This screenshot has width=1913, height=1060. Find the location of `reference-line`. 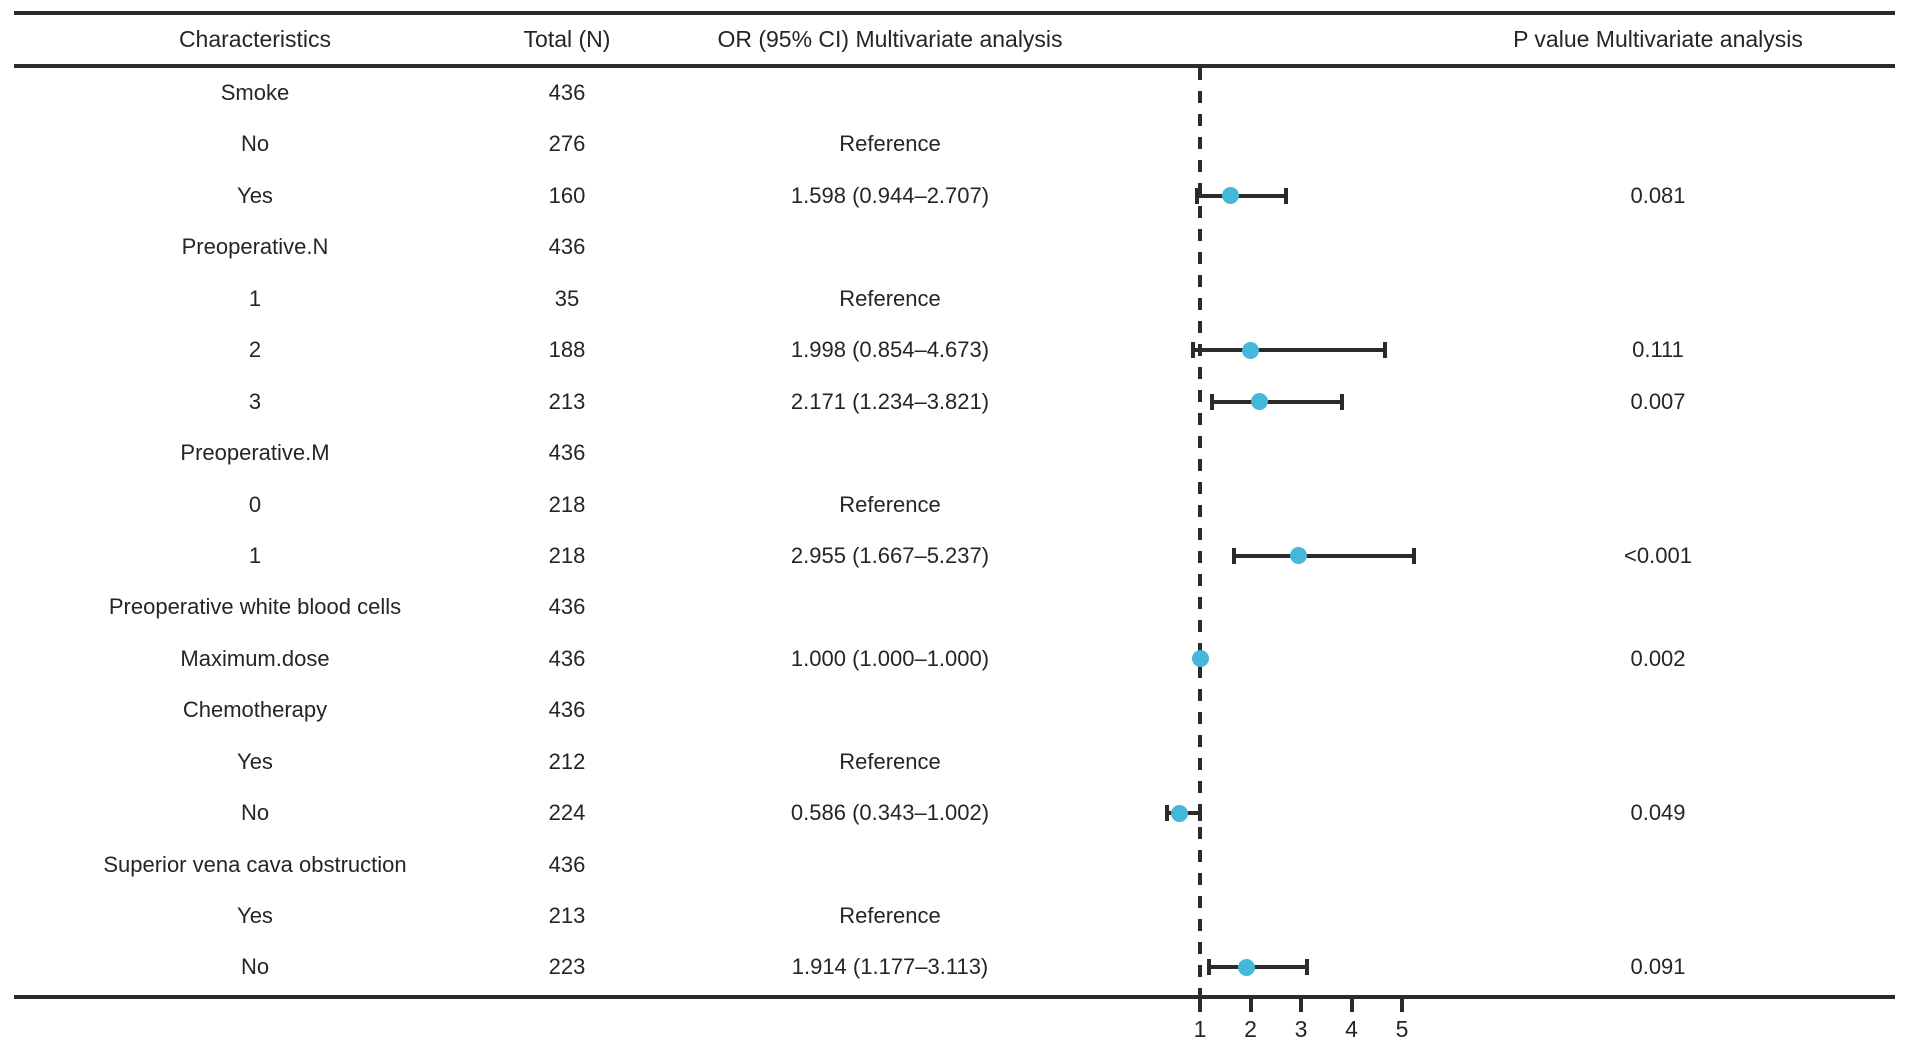

reference-line is located at coordinates (1200, 531).